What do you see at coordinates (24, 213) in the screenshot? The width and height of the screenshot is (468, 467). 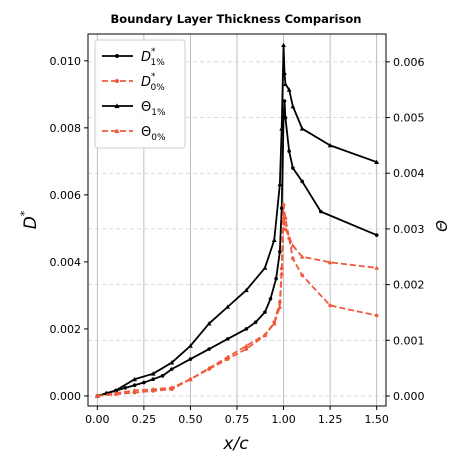 I see `y-axis-label-sup: *` at bounding box center [24, 213].